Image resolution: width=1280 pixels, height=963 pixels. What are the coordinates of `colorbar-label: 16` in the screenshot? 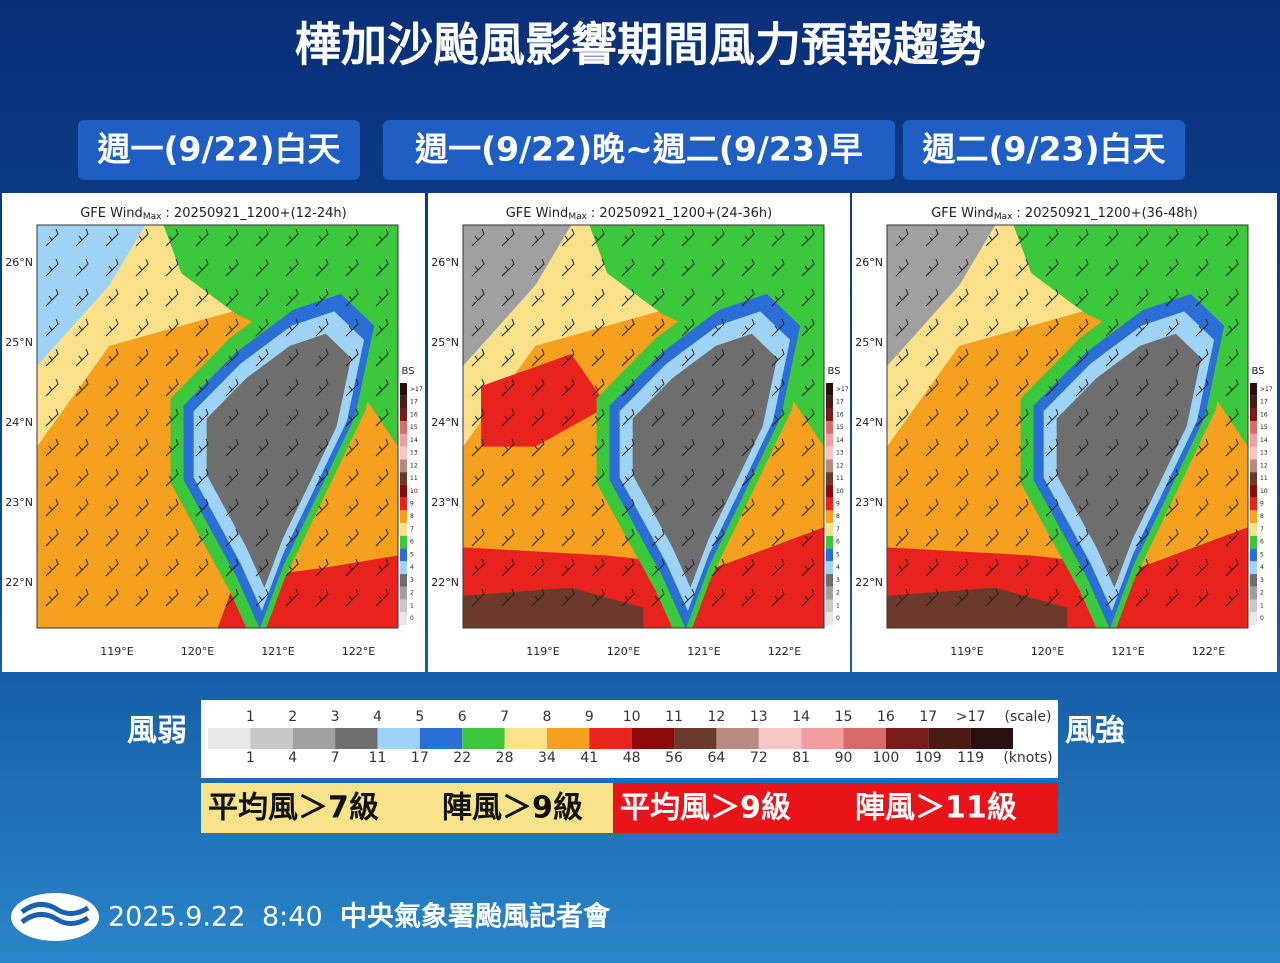 It's located at (1264, 414).